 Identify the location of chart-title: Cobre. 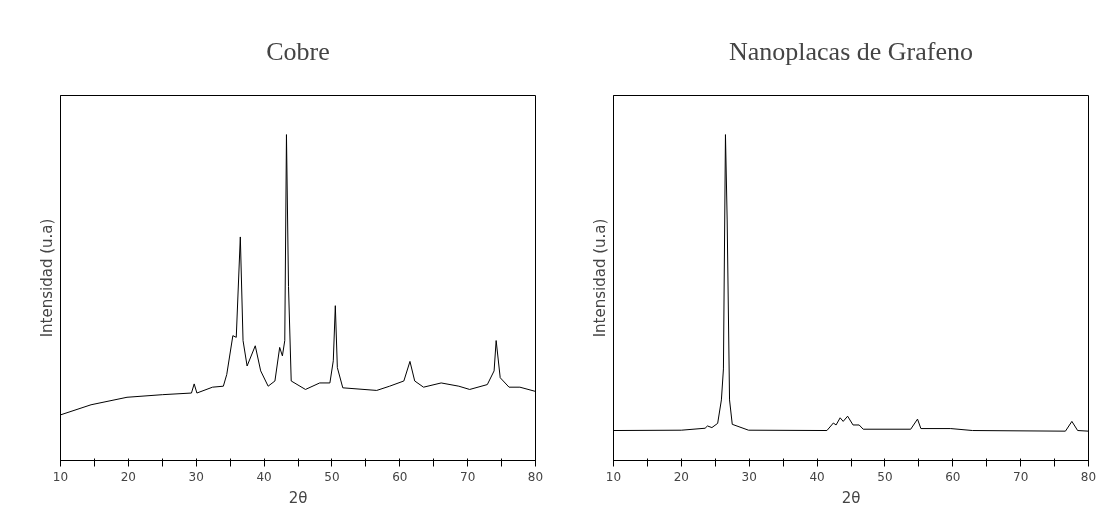
(298, 51).